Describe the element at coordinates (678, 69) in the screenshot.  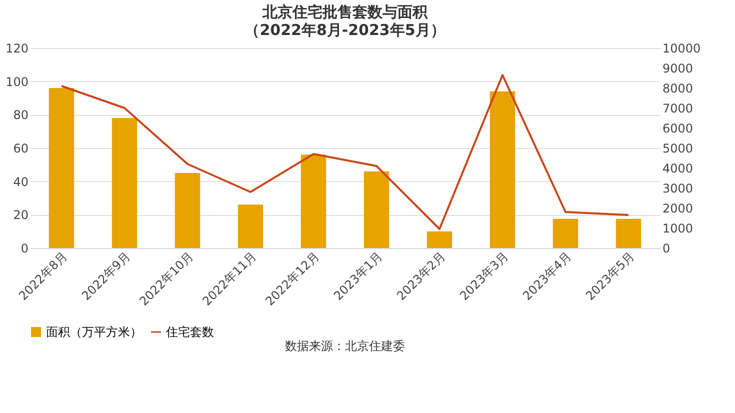
I see `y2-tick-label: 9000` at that location.